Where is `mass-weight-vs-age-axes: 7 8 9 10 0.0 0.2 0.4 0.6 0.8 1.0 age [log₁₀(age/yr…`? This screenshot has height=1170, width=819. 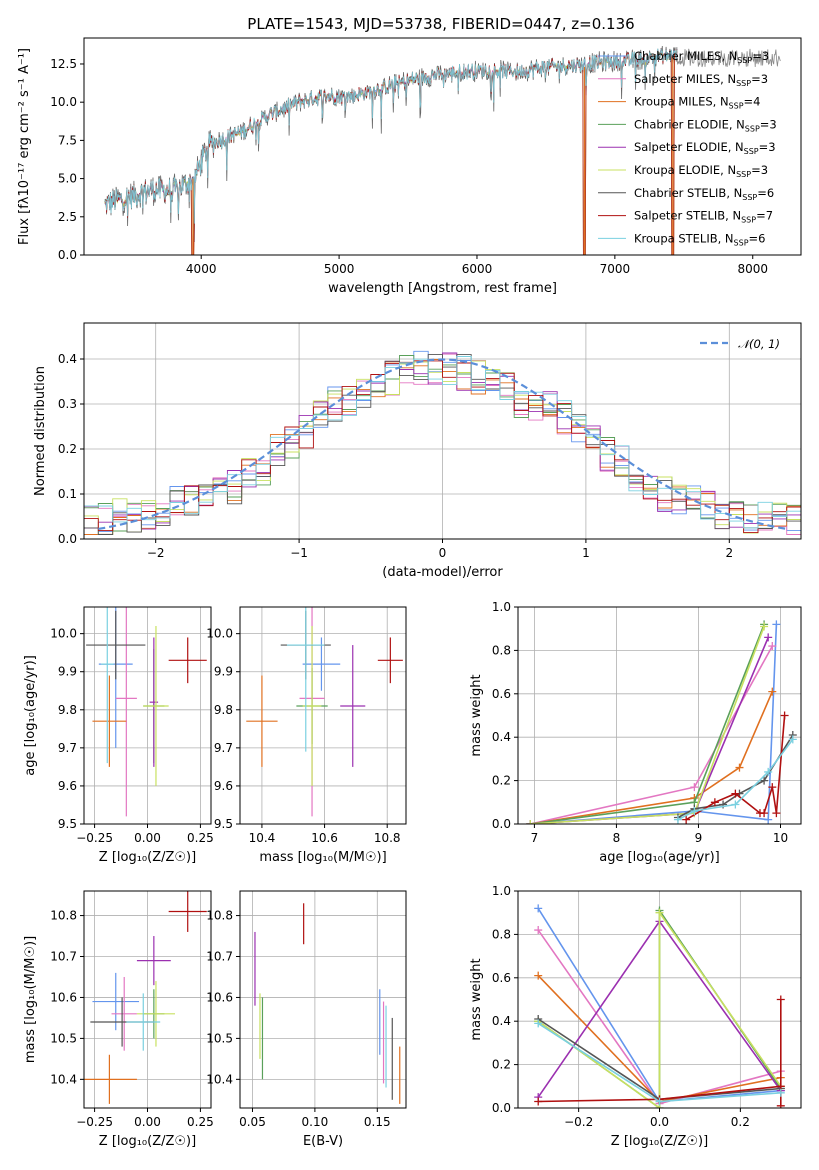 mass-weight-vs-age-axes: 7 8 9 10 0.0 0.2 0.4 0.6 0.8 1.0 age [log₁₀(age/yr… is located at coordinates (635, 732).